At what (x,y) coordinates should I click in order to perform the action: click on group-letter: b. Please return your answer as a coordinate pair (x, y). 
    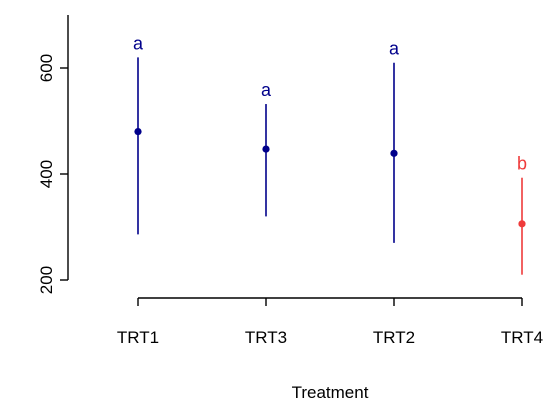
    Looking at the image, I should click on (522, 164).